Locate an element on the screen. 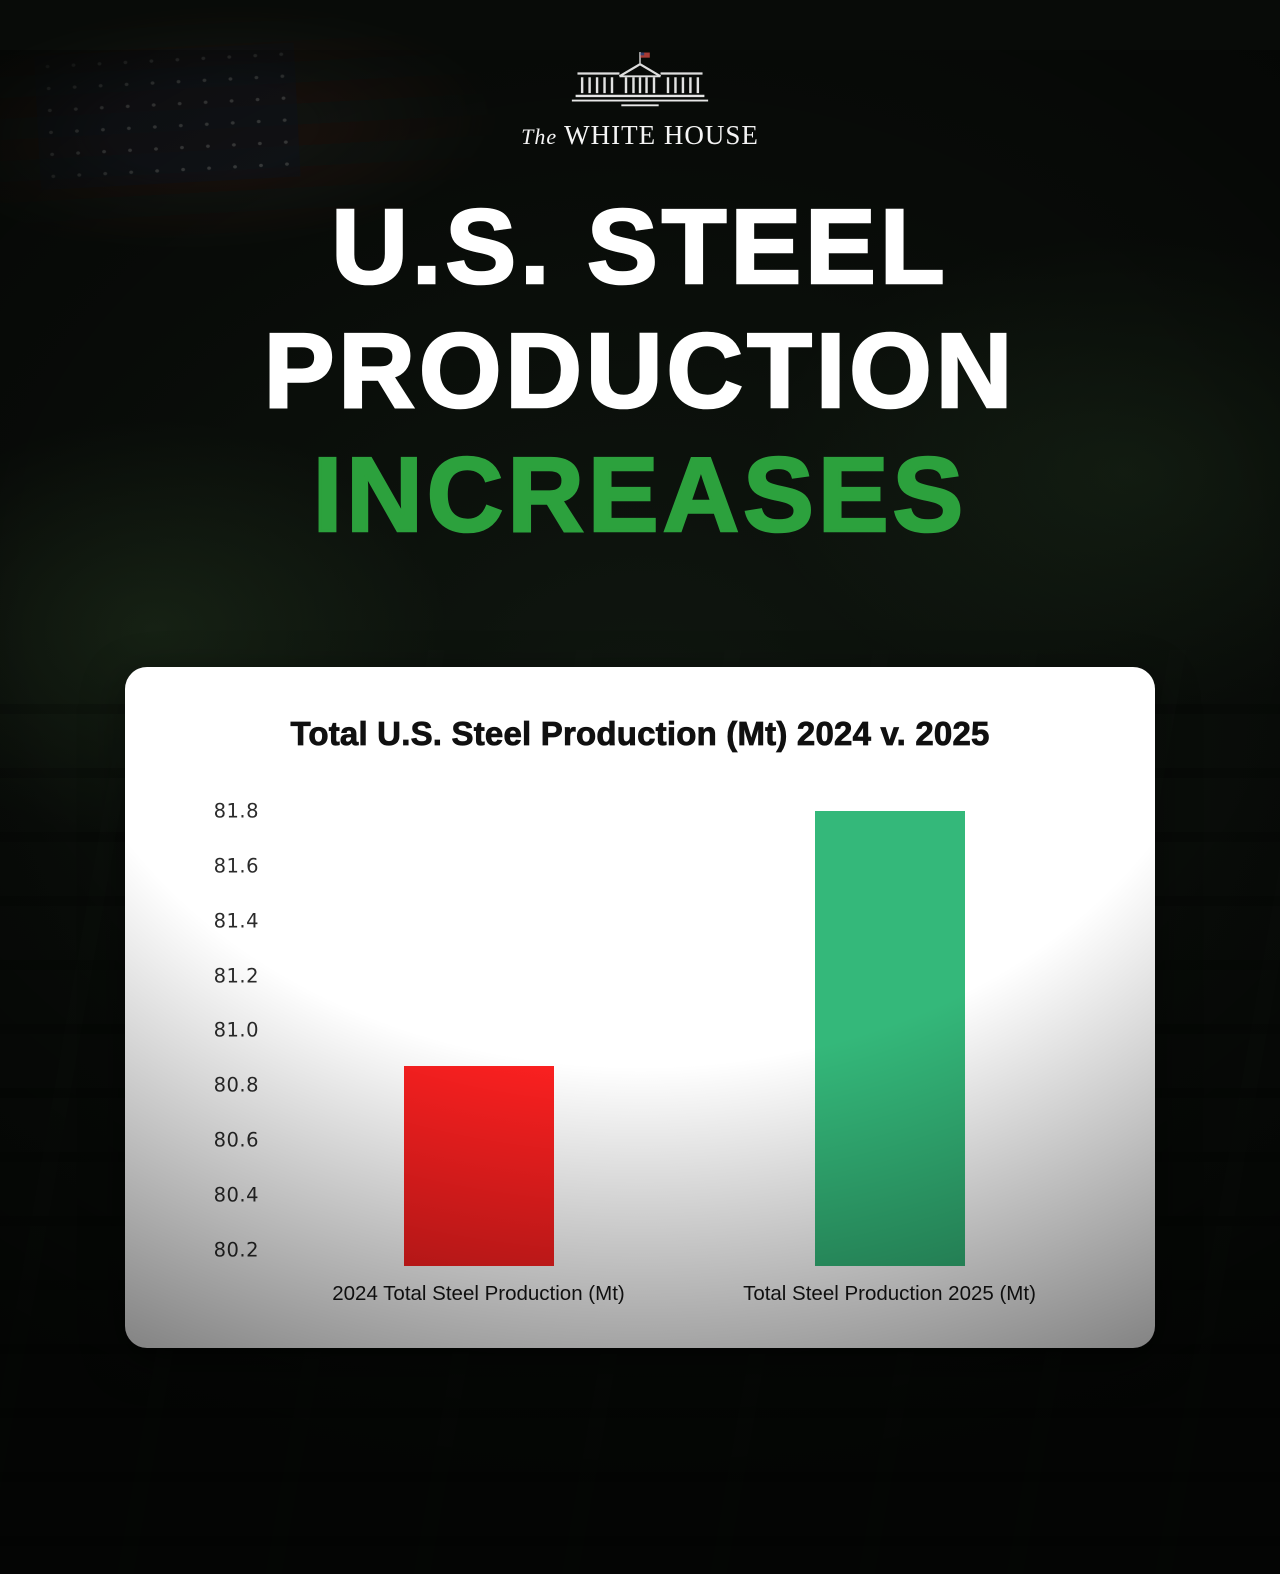  brand-name: WHITE HOUSE is located at coordinates (661, 135).